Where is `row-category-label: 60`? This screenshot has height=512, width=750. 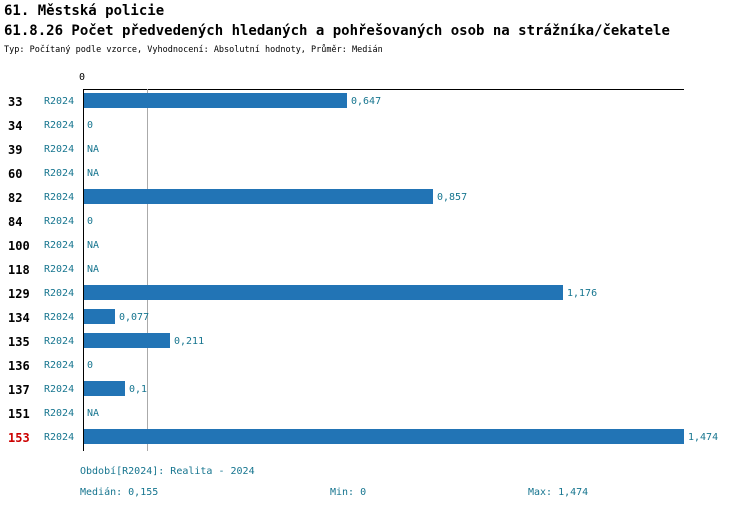 row-category-label: 60 is located at coordinates (15, 174).